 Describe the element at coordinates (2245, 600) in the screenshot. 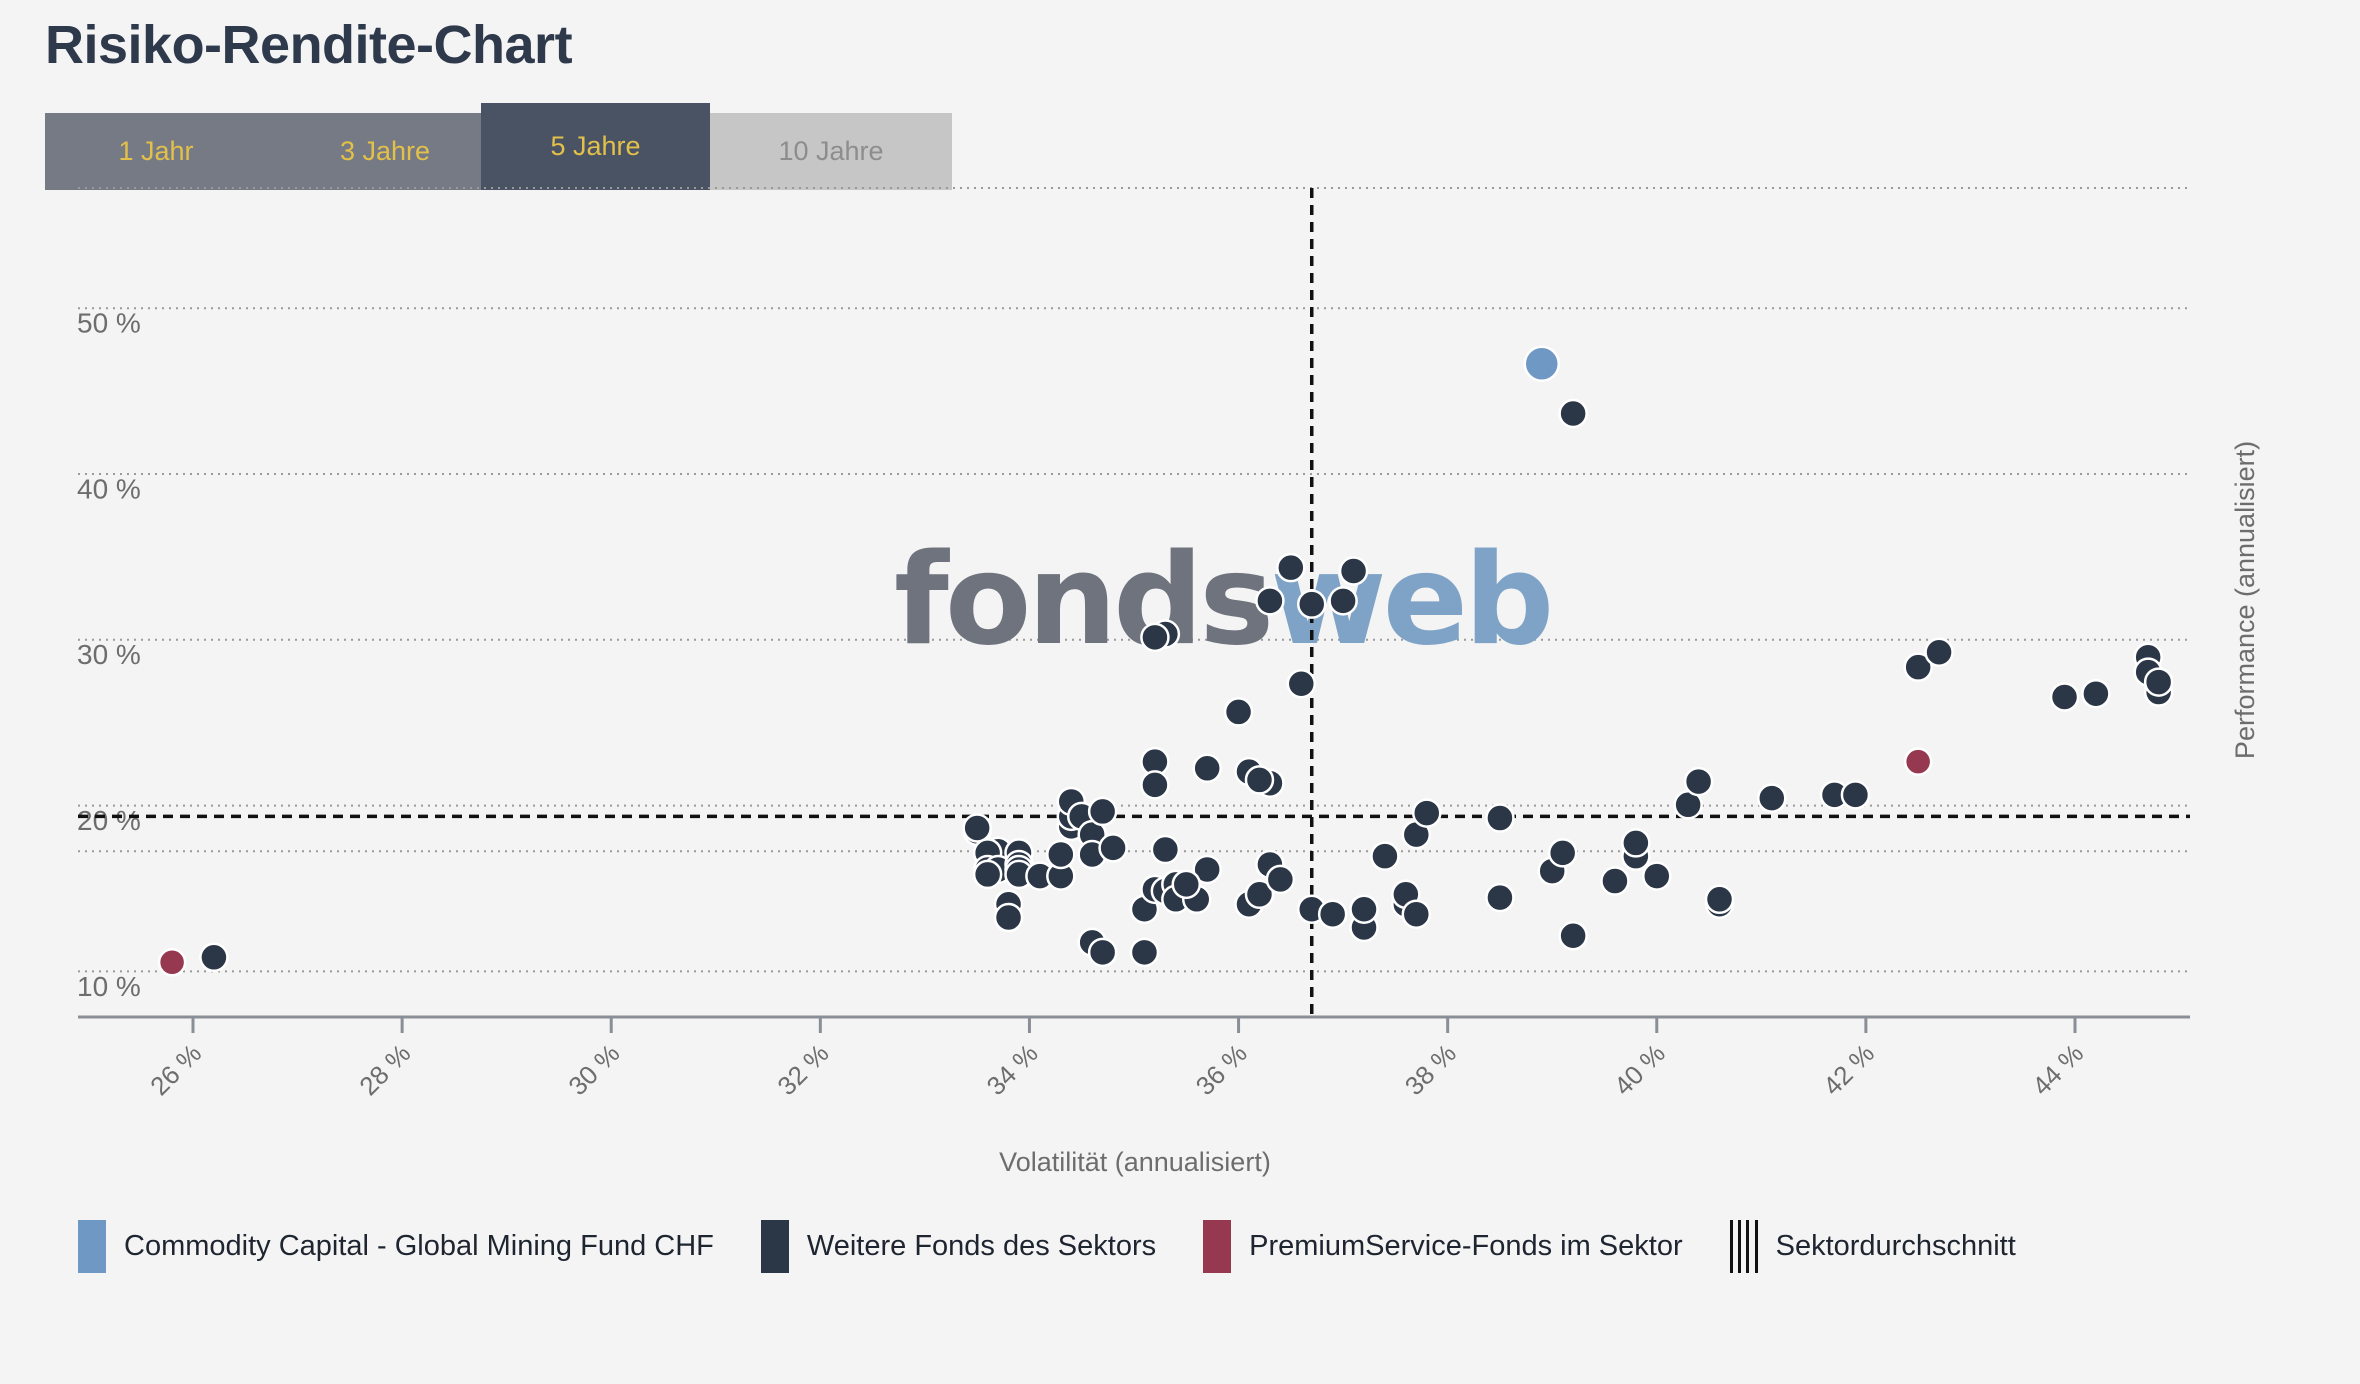

I see `y-axis-label: Performance (annualisiert)` at that location.